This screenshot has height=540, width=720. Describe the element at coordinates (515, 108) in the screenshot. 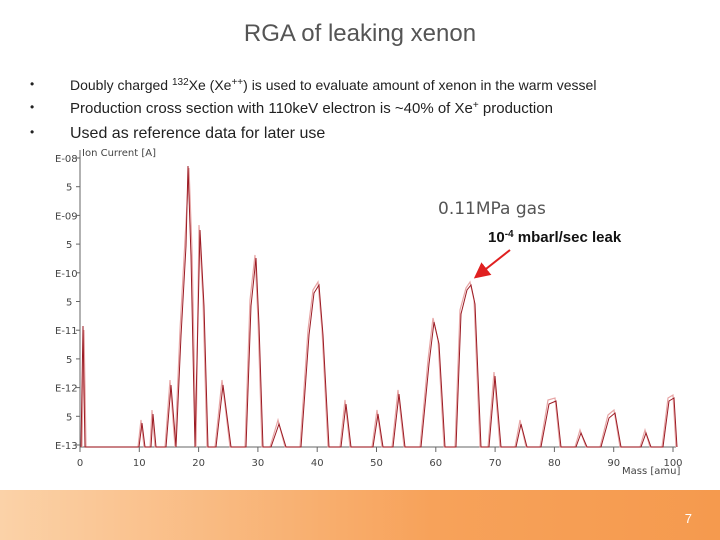

I see `text-run: production` at that location.